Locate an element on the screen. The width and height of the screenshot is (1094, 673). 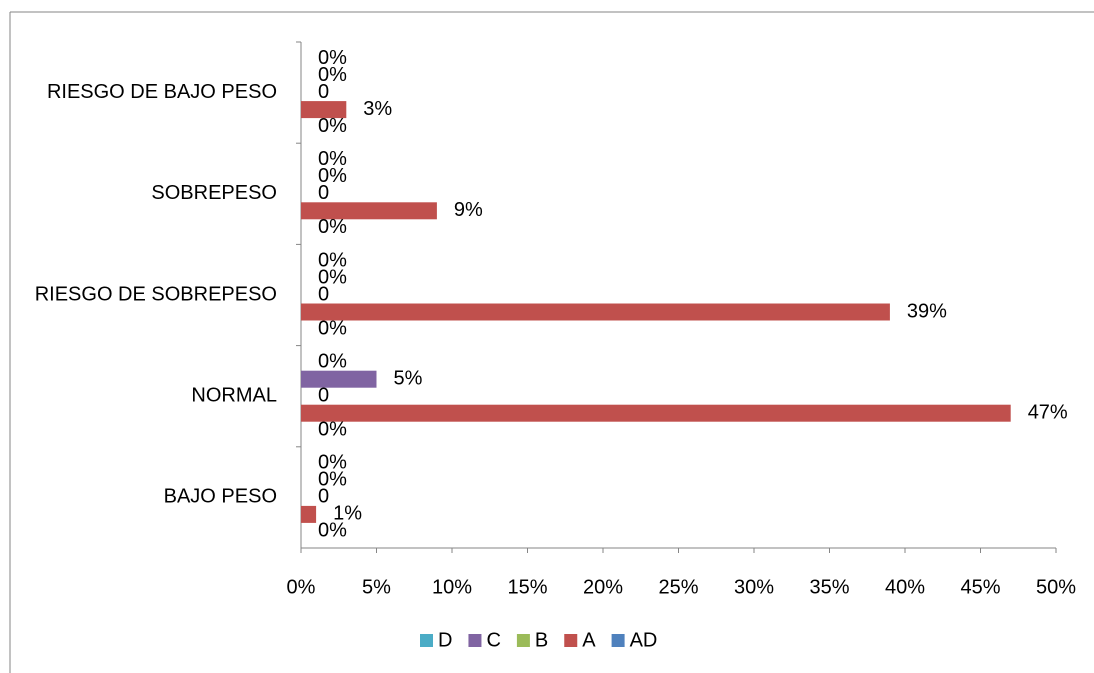
x-tick-label: 5% is located at coordinates (376, 587).